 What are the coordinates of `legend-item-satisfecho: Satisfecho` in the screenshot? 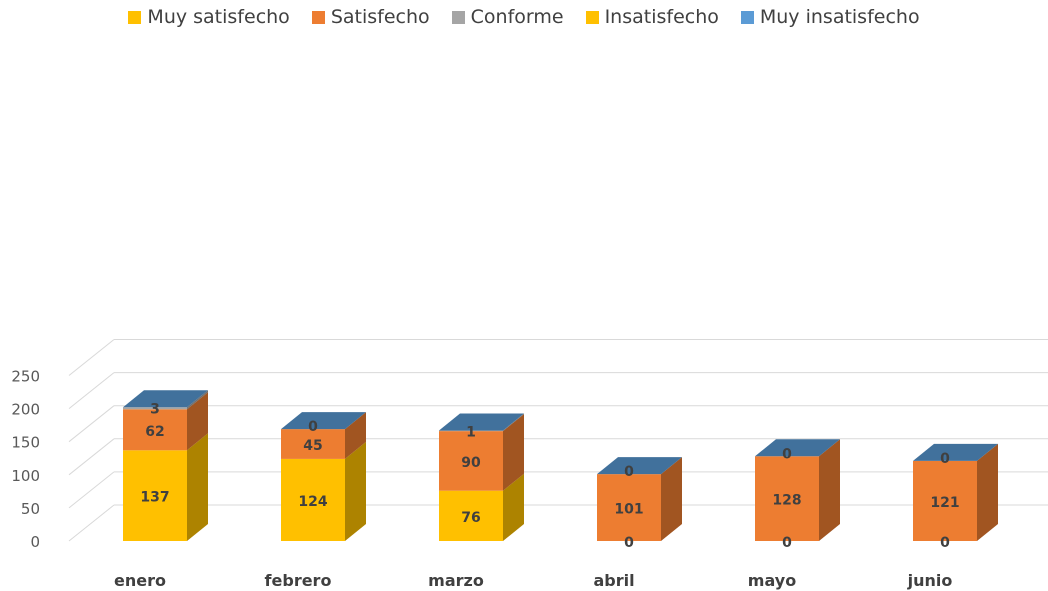 It's located at (370, 17).